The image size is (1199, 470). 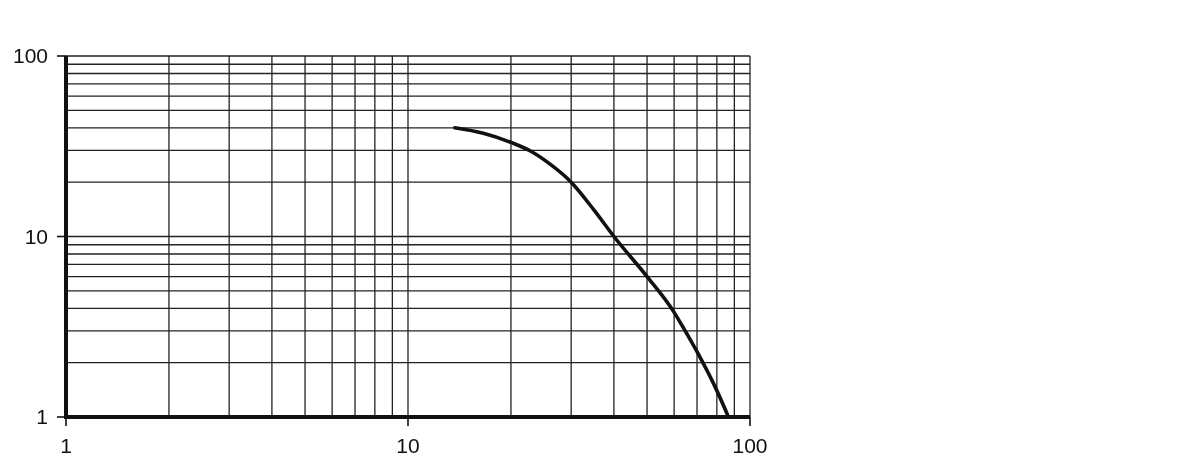 I want to click on y-tick-label: 10, so click(x=36, y=236).